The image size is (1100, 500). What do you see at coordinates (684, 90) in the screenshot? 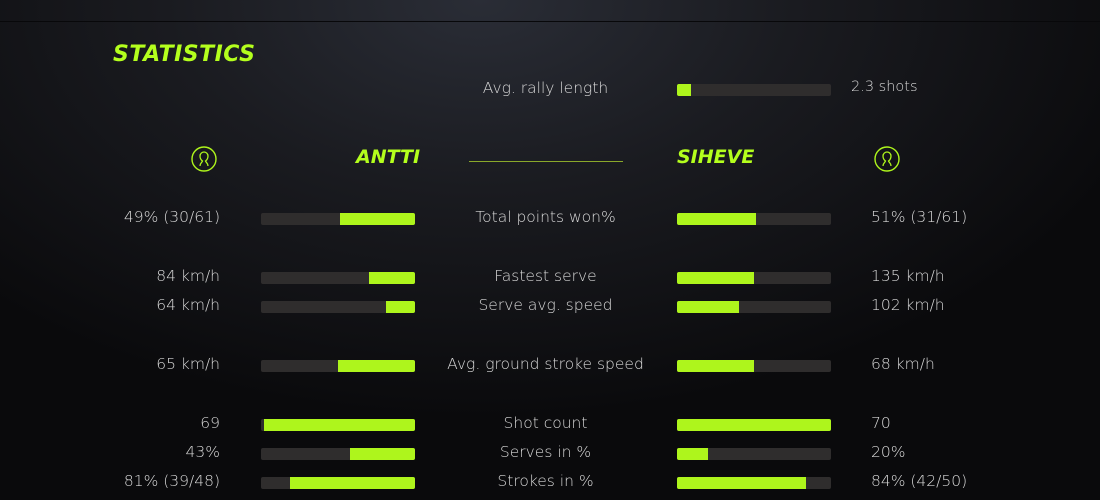
I see `rally-bar-fill` at bounding box center [684, 90].